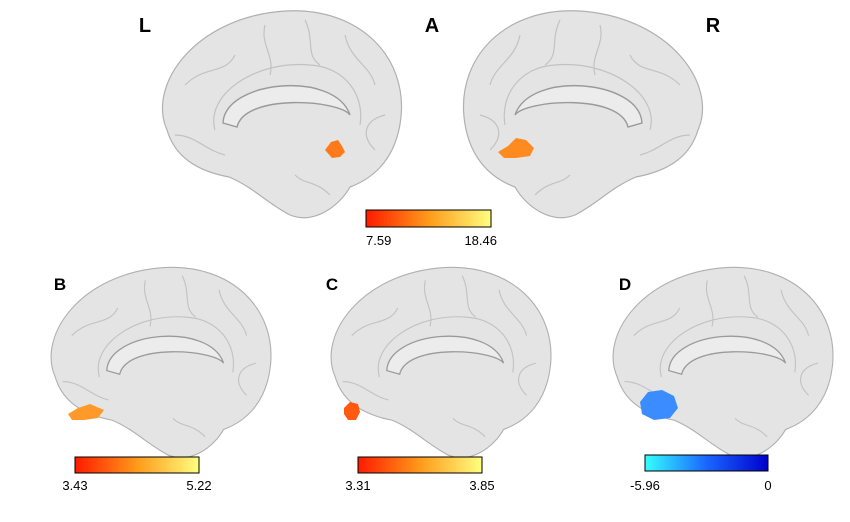 This screenshot has width=850, height=522. I want to click on panel-label: B, so click(60, 284).